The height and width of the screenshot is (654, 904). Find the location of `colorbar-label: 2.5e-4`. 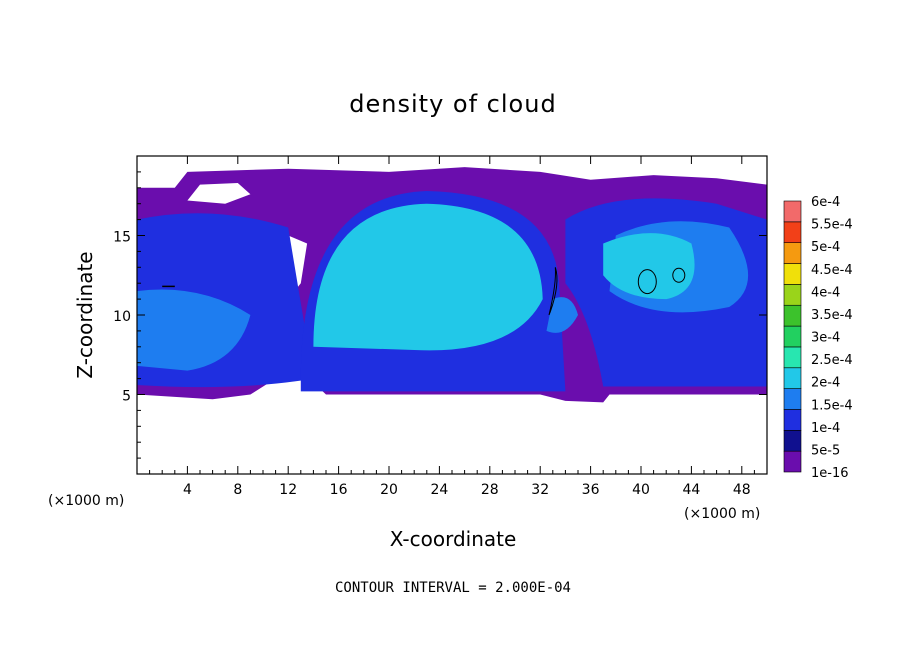

colorbar-label: 2.5e-4 is located at coordinates (832, 360).